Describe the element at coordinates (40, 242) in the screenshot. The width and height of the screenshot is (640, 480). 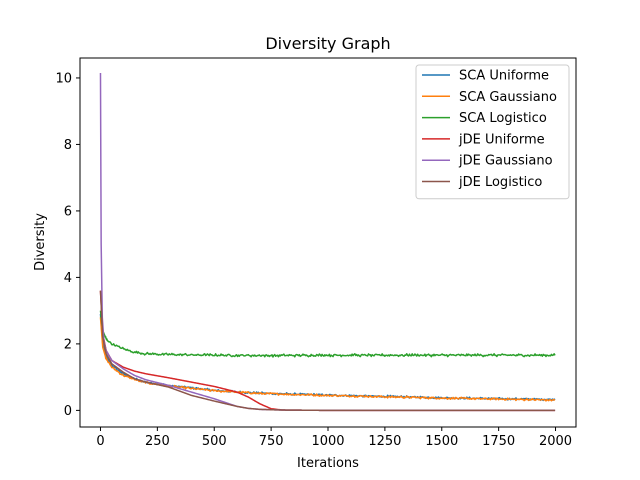
I see `y-axis-label: Diversity` at that location.